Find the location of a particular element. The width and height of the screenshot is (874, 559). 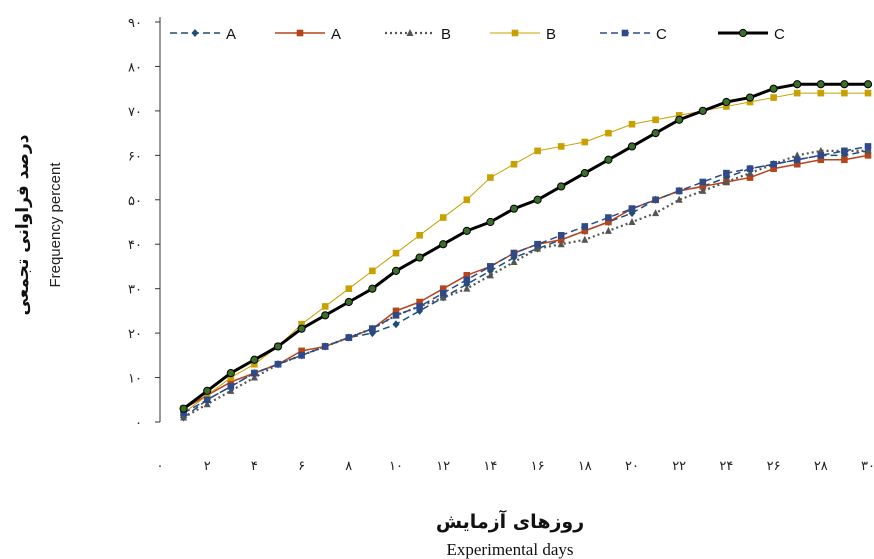

x-tick-label: ۶ is located at coordinates (301, 466).